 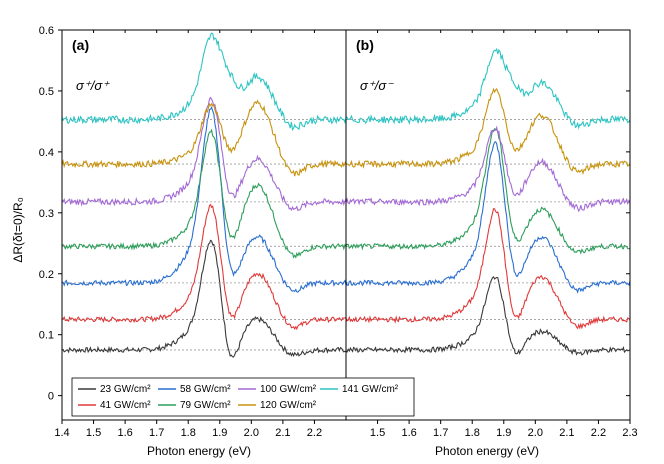 What do you see at coordinates (125, 389) in the screenshot?
I see `legend-label-0-0: 23 GW/cm²` at bounding box center [125, 389].